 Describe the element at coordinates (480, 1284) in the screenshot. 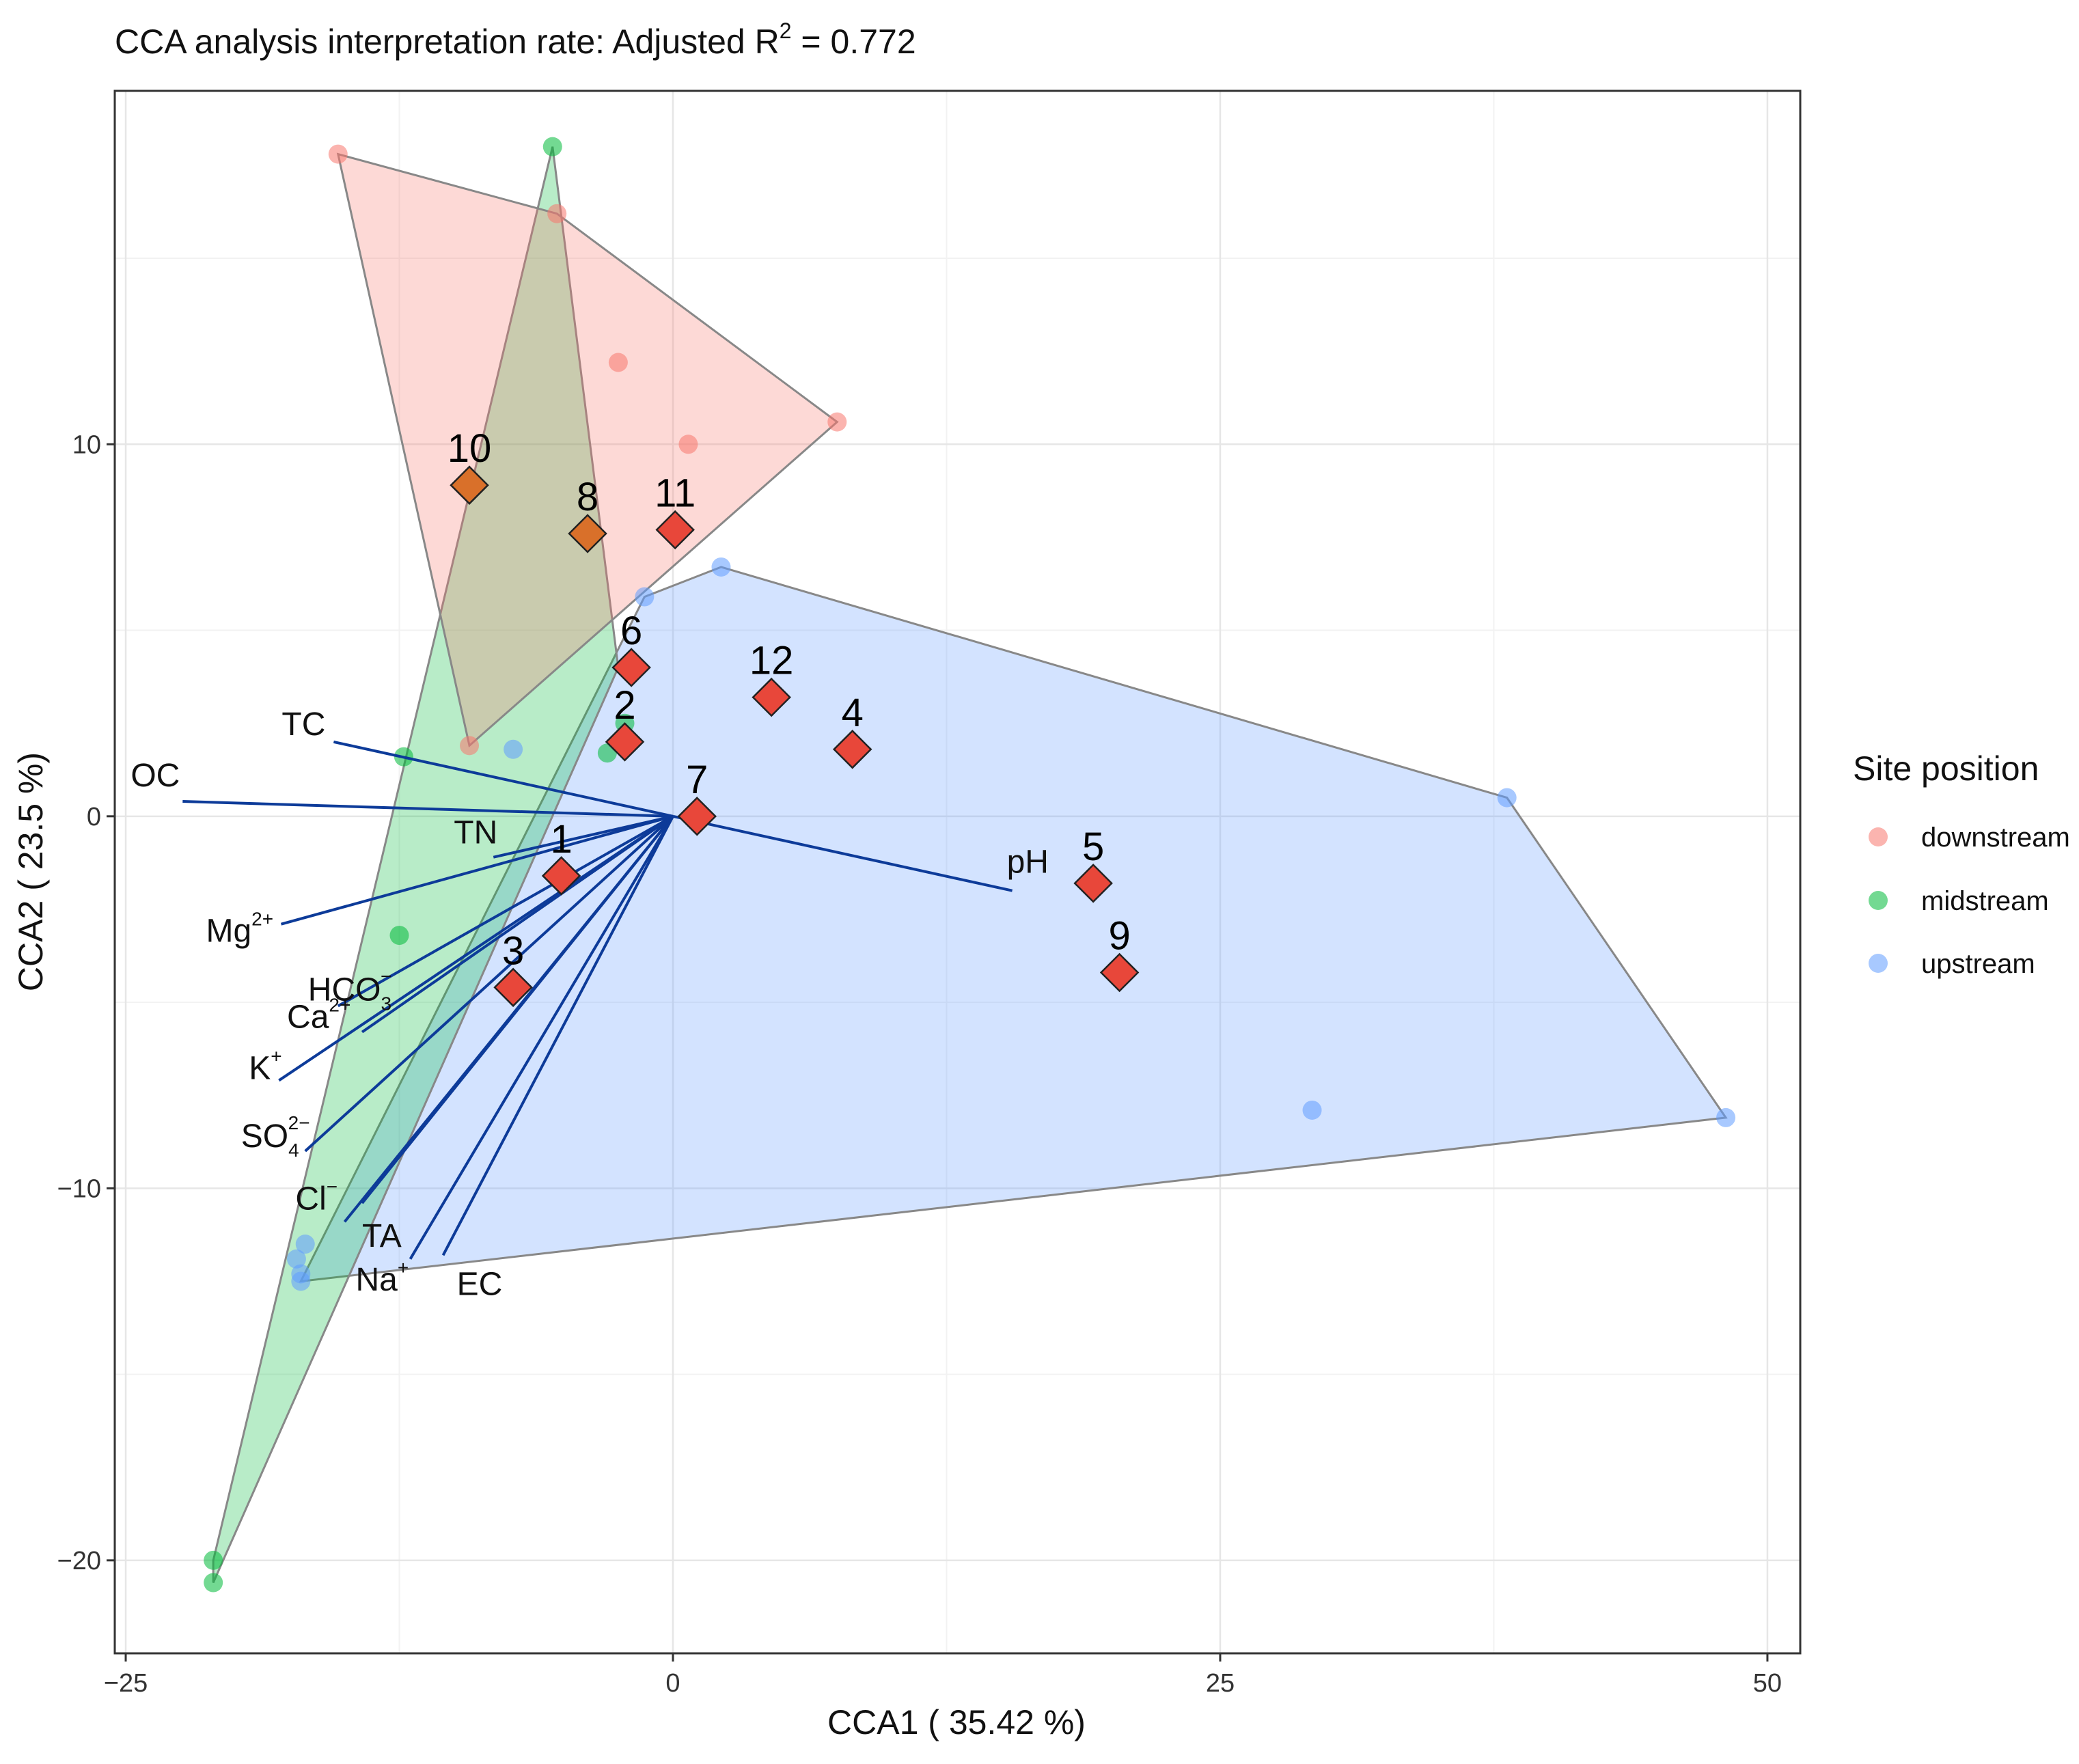

I see `var-label-ec: EC` at that location.